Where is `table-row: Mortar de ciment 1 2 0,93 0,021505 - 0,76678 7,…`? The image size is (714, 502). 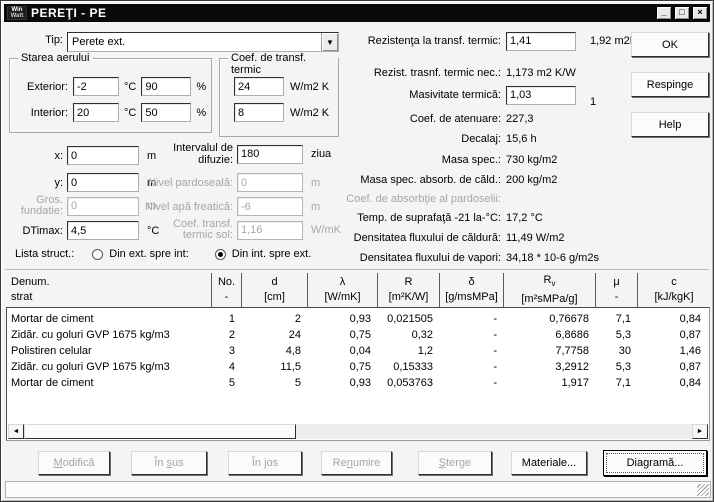
table-row: Mortar de ciment 1 2 0,93 0,021505 - 0,76678 7,… is located at coordinates (358, 319).